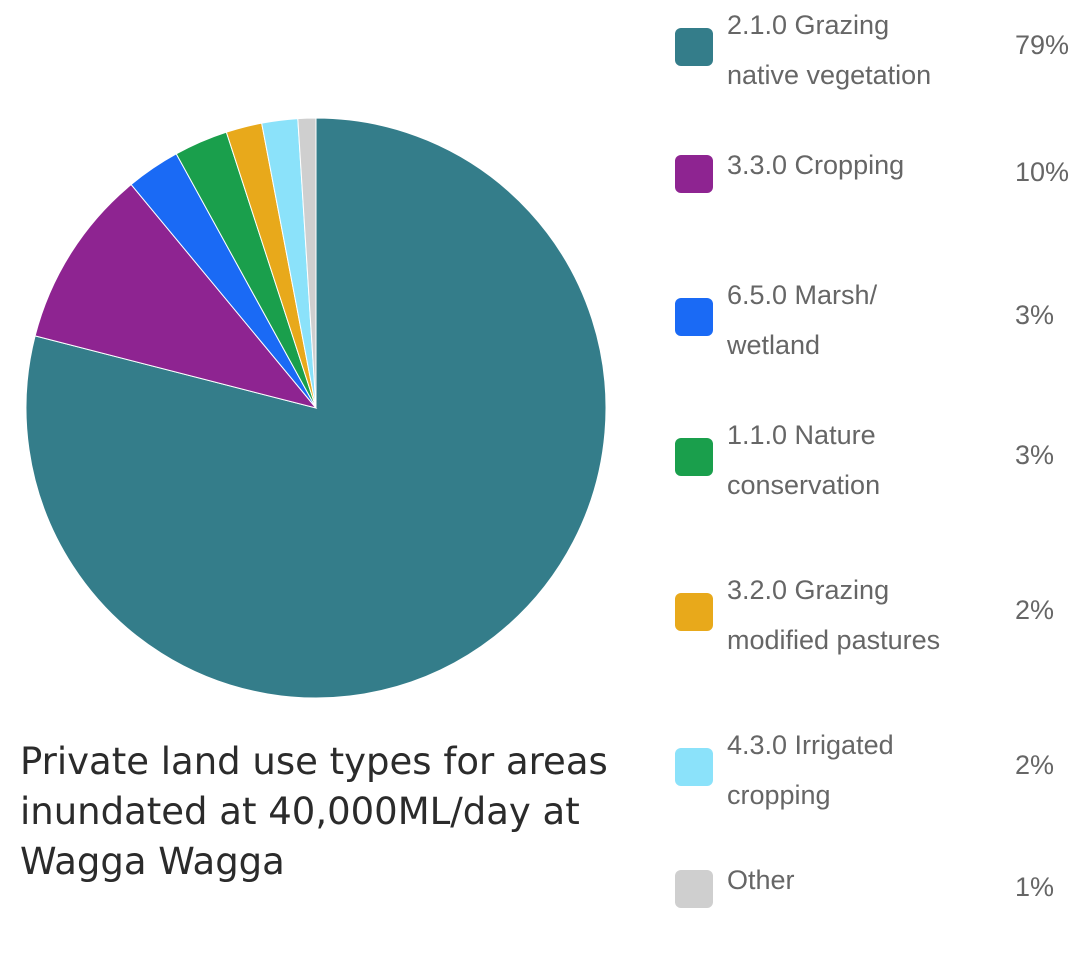 Image resolution: width=1092 pixels, height=975 pixels. I want to click on legend-label-line: 3.3.0 Cropping, so click(816, 165).